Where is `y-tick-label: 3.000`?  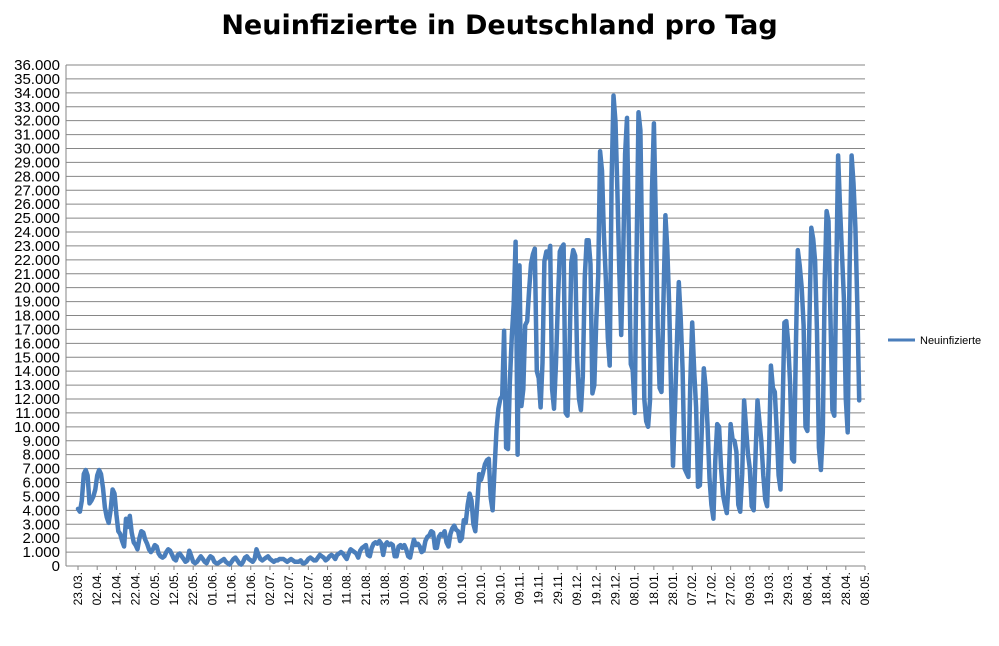 y-tick-label: 3.000 is located at coordinates (41, 524).